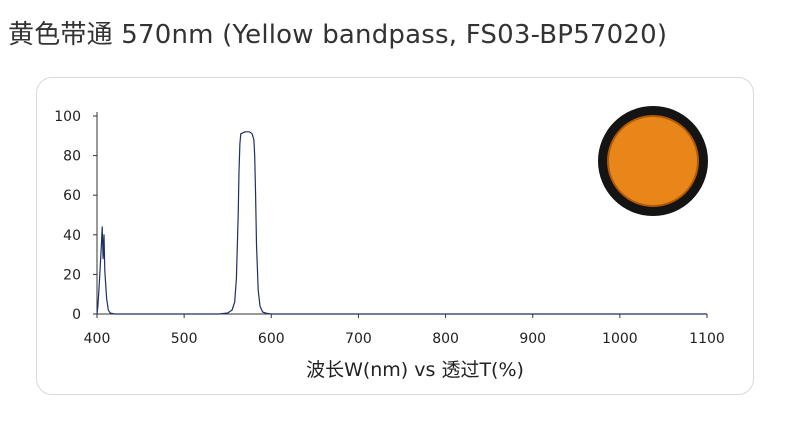 The height and width of the screenshot is (426, 800). Describe the element at coordinates (653, 161) in the screenshot. I see `orange-filter-image` at that location.